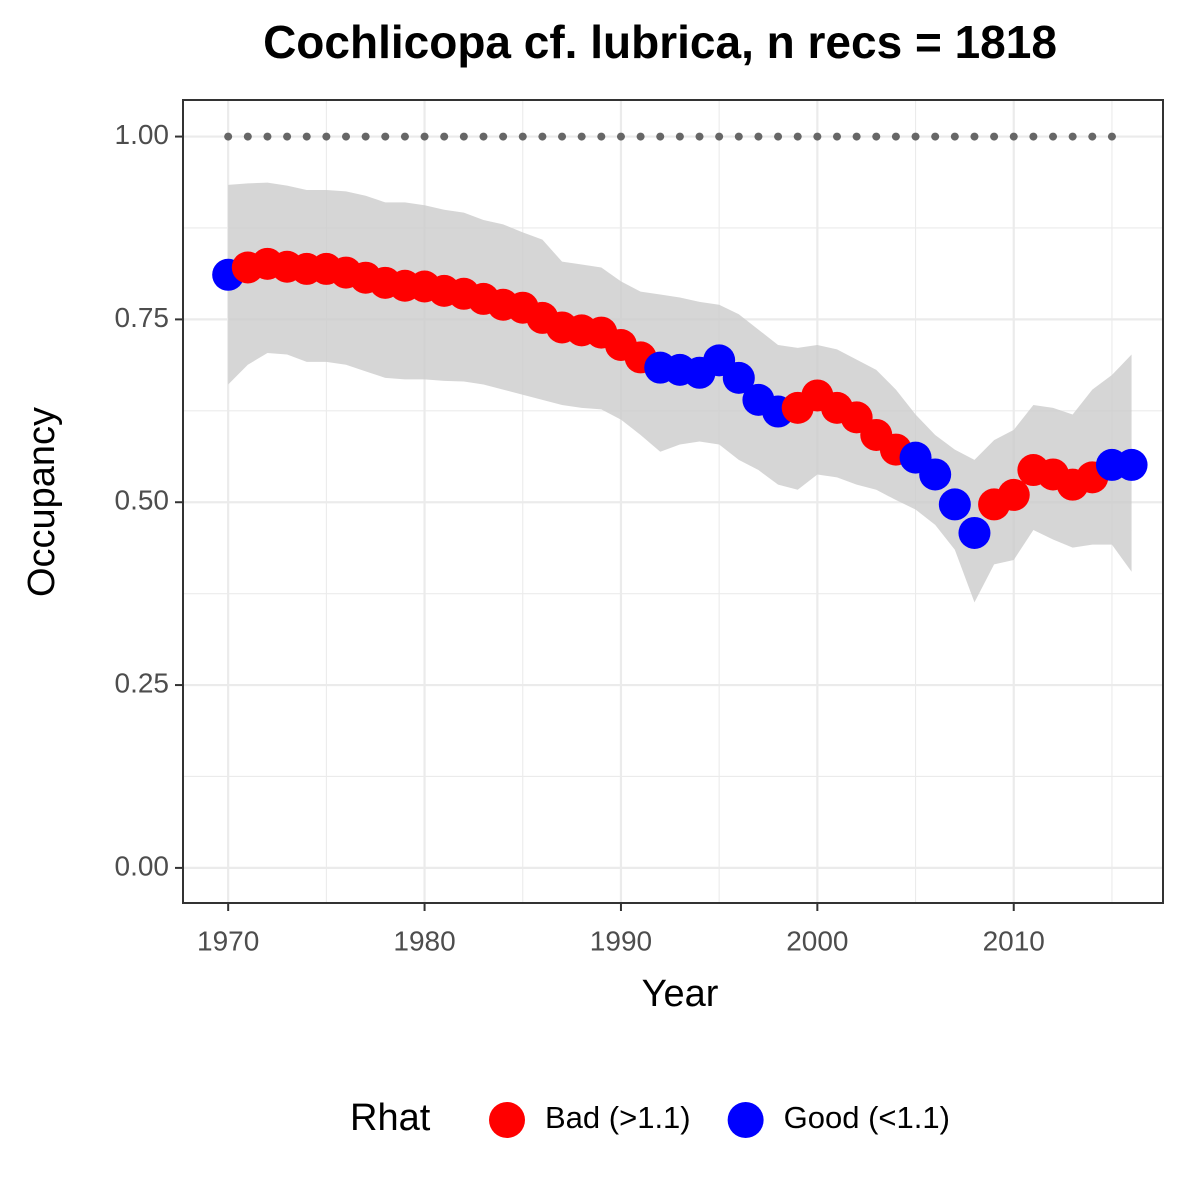  Describe the element at coordinates (142, 500) in the screenshot. I see `y-tick-label: 0.50` at that location.